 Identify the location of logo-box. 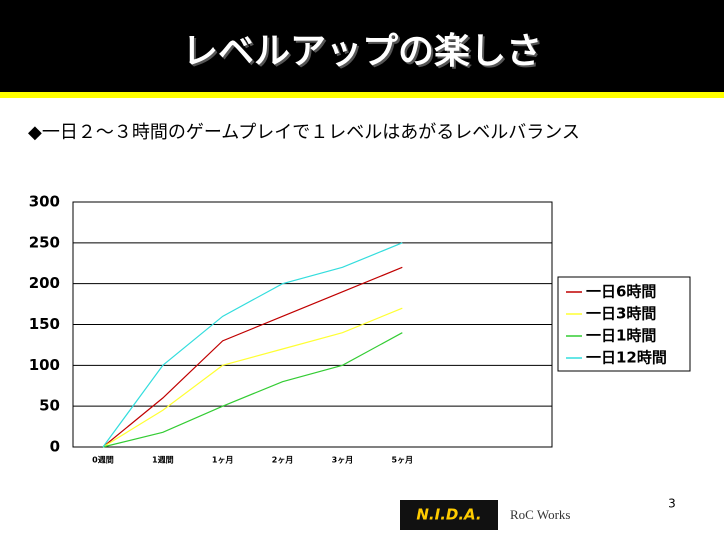
(449, 515).